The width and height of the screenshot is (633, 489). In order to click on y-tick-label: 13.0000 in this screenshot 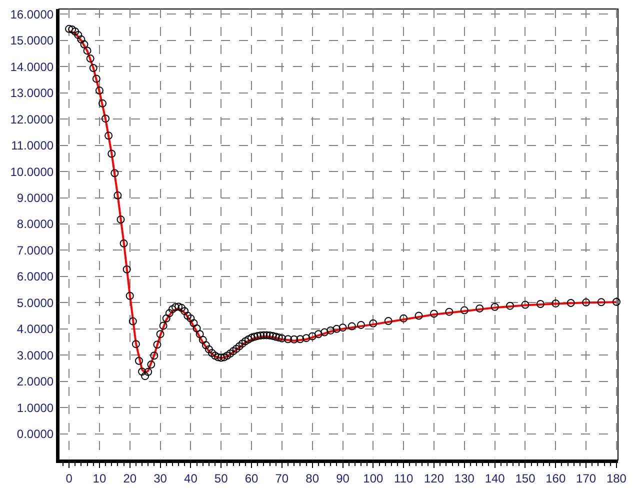, I will do `click(32, 93)`.